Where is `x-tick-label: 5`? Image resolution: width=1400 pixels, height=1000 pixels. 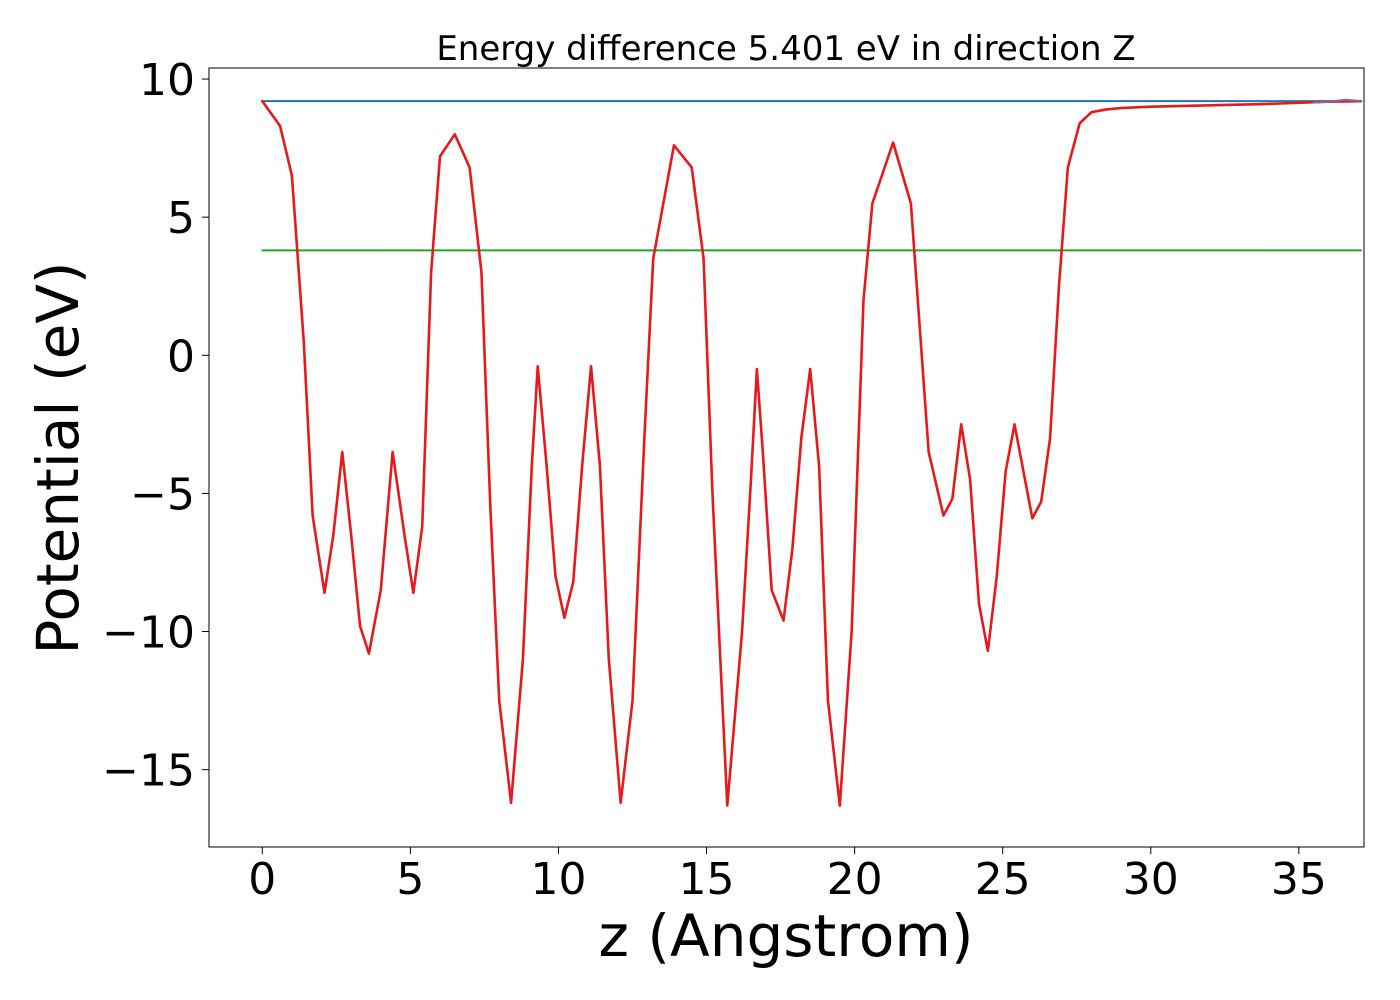 x-tick-label: 5 is located at coordinates (410, 879).